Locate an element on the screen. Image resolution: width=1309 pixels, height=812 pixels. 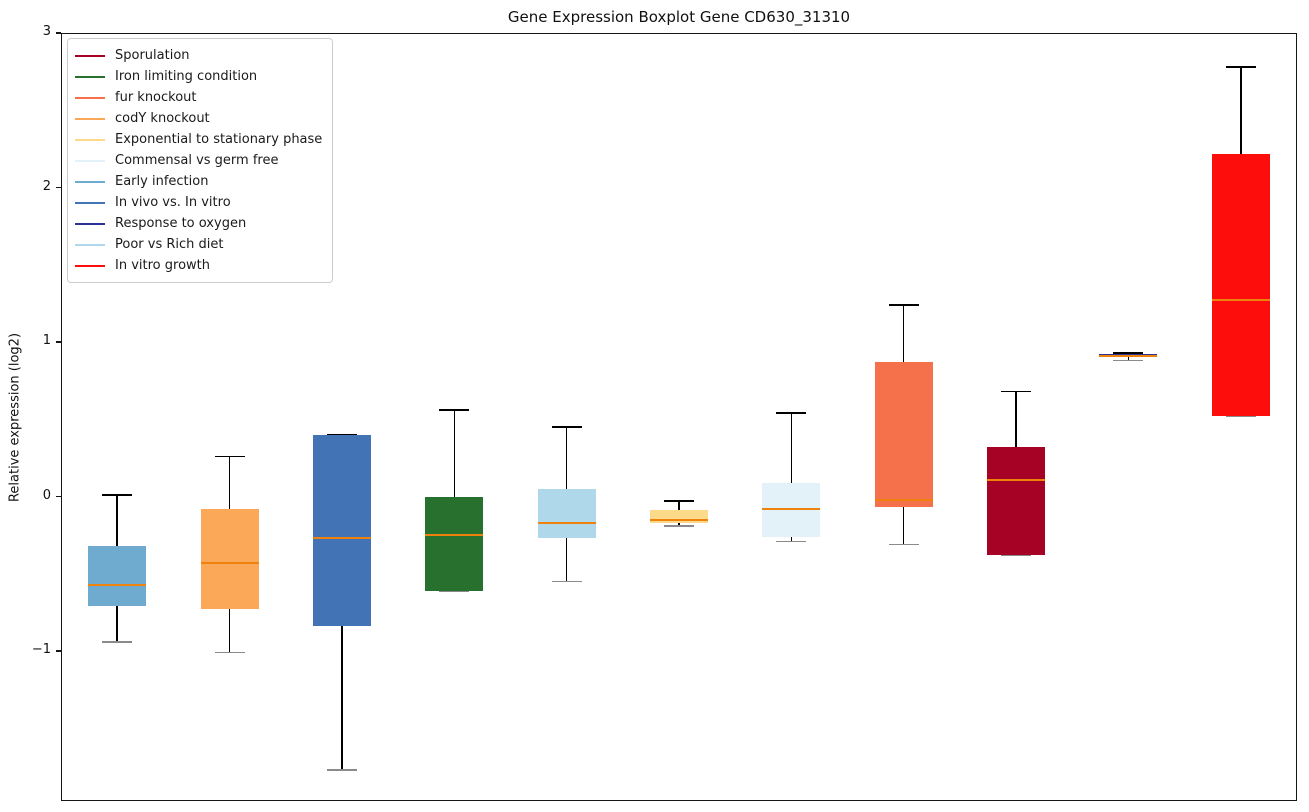
legend-label: fur knockout is located at coordinates (156, 97).